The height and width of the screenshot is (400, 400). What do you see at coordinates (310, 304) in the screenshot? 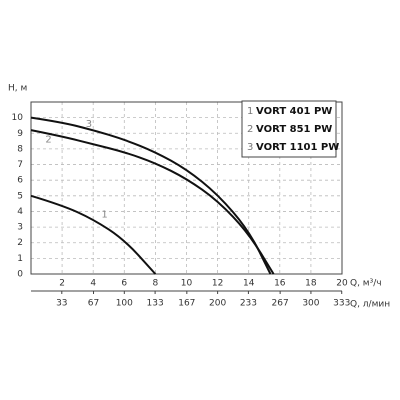
I see `x2-tick-label: 300` at bounding box center [310, 304].